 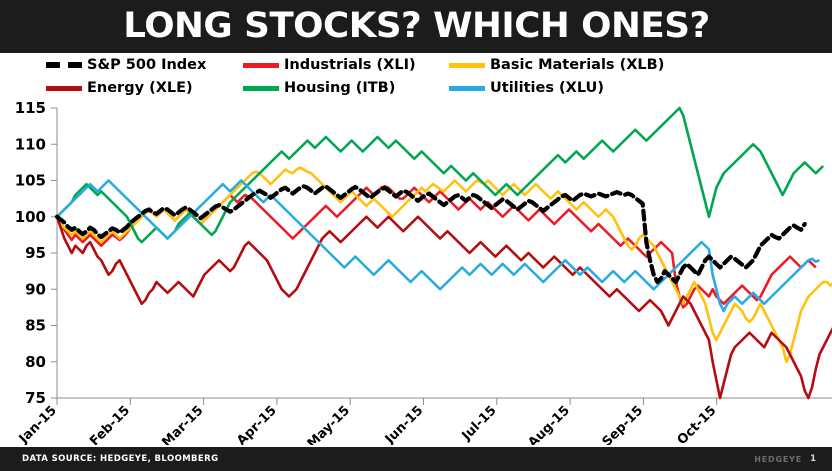 What do you see at coordinates (548, 424) in the screenshot?
I see `x-tick-label: Aug-15` at bounding box center [548, 424].